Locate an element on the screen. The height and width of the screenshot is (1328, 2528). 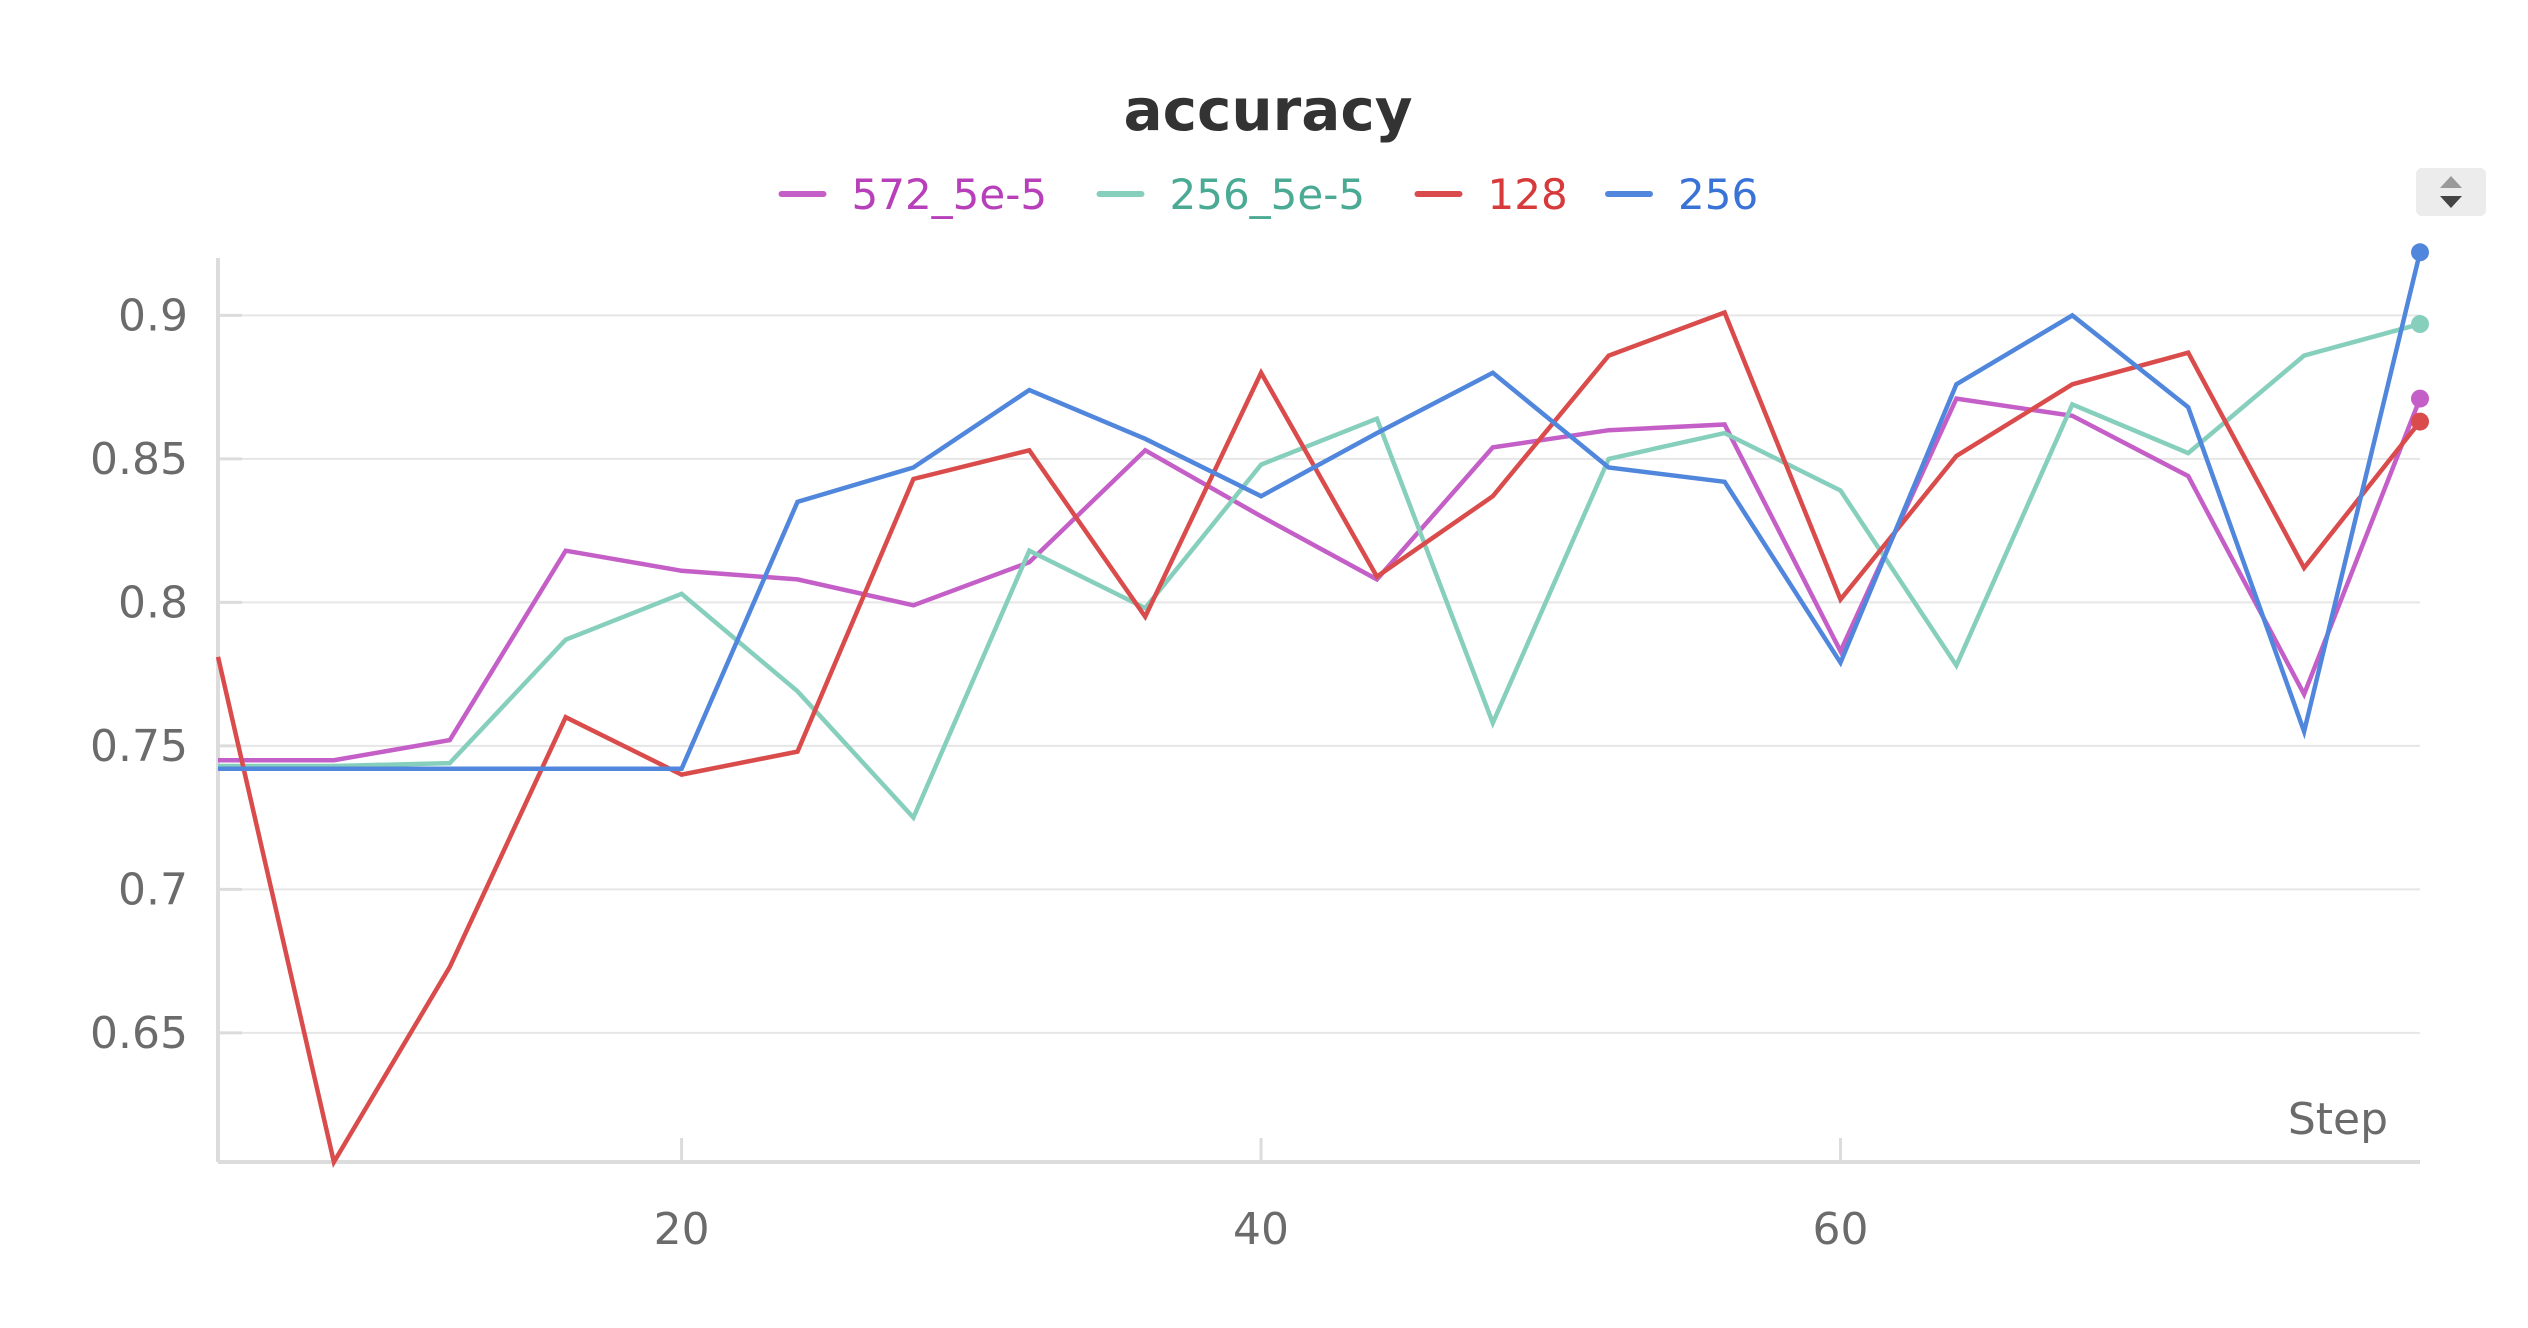
legend-label: 256 is located at coordinates (1718, 194).